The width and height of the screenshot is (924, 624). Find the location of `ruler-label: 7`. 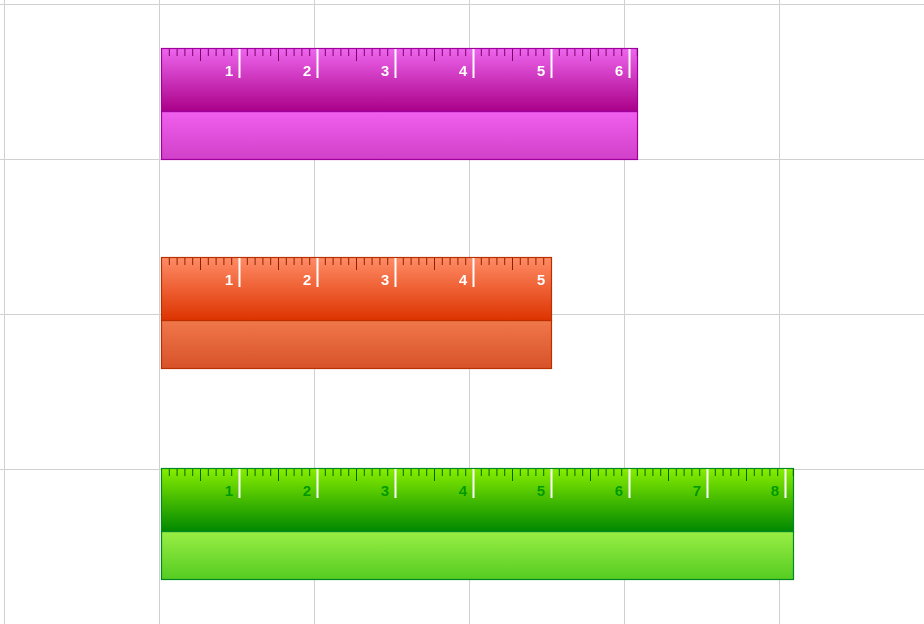

ruler-label: 7 is located at coordinates (697, 491).